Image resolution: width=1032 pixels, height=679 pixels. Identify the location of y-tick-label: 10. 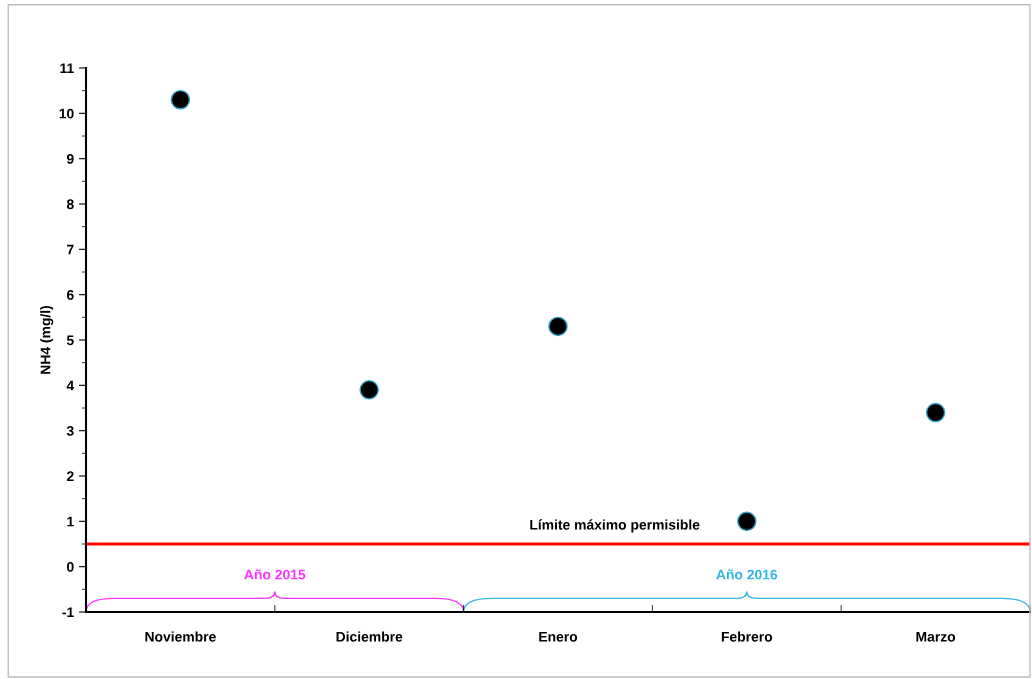
(66, 113).